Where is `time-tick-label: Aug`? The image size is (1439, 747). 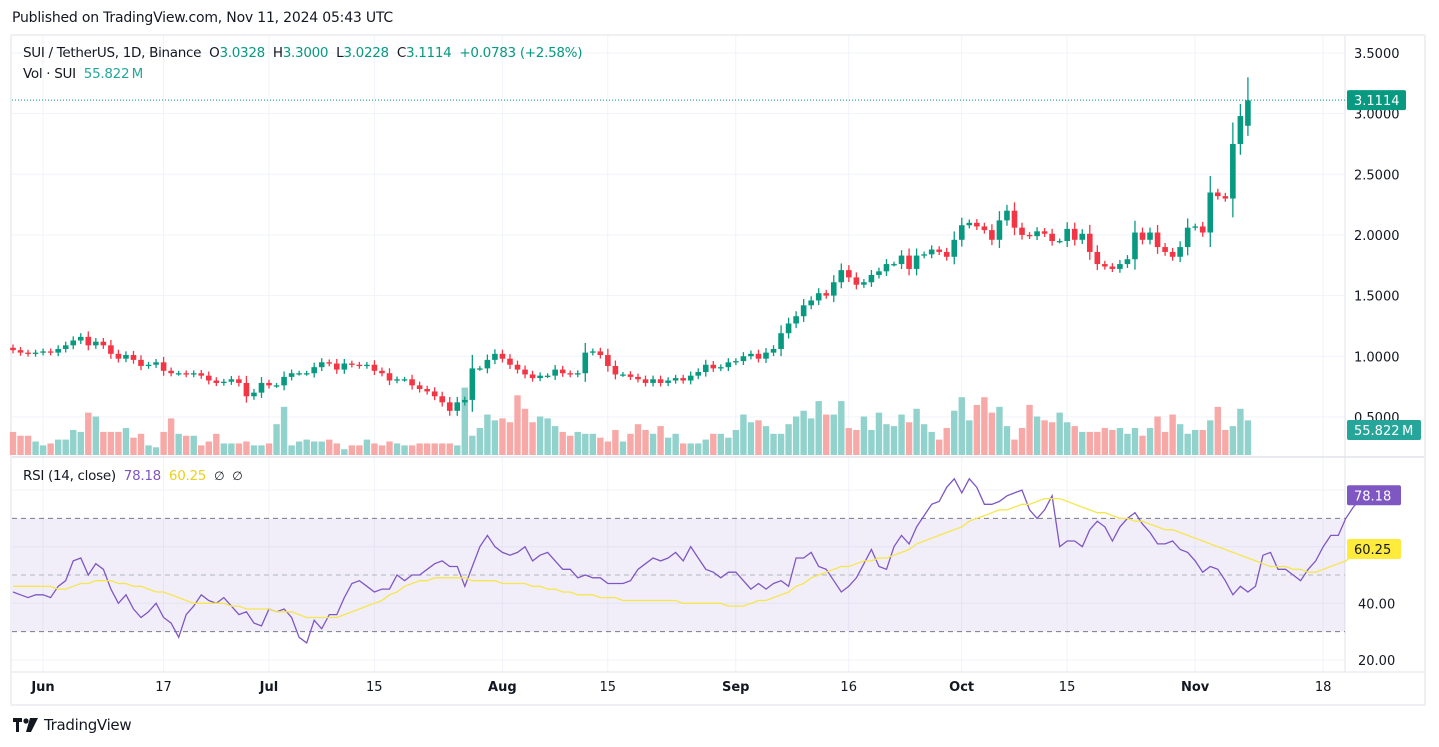
time-tick-label: Aug is located at coordinates (502, 687).